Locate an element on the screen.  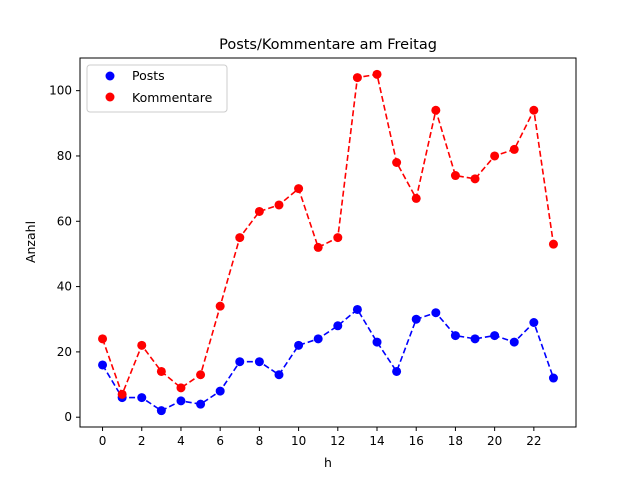
x-tick-label: 2 is located at coordinates (142, 441).